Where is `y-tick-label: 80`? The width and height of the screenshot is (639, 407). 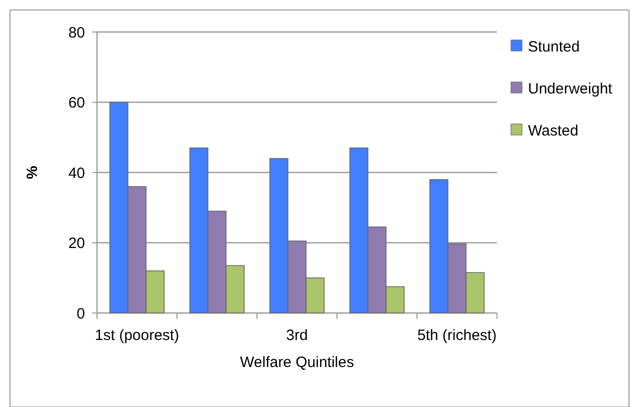
y-tick-label: 80 is located at coordinates (76, 33).